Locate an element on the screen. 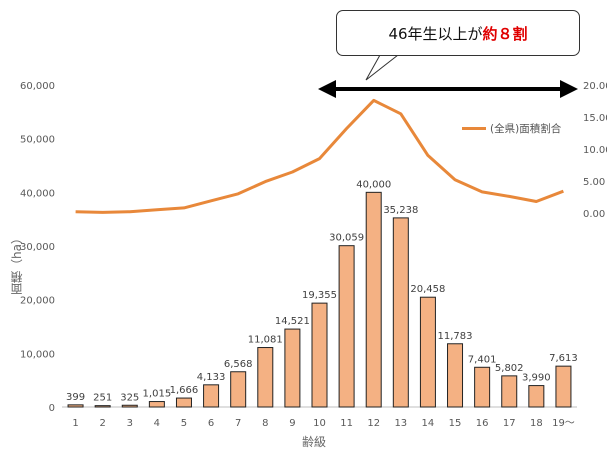 Image resolution: width=607 pixels, height=451 pixels. x-tick-label: 13 is located at coordinates (400, 423).